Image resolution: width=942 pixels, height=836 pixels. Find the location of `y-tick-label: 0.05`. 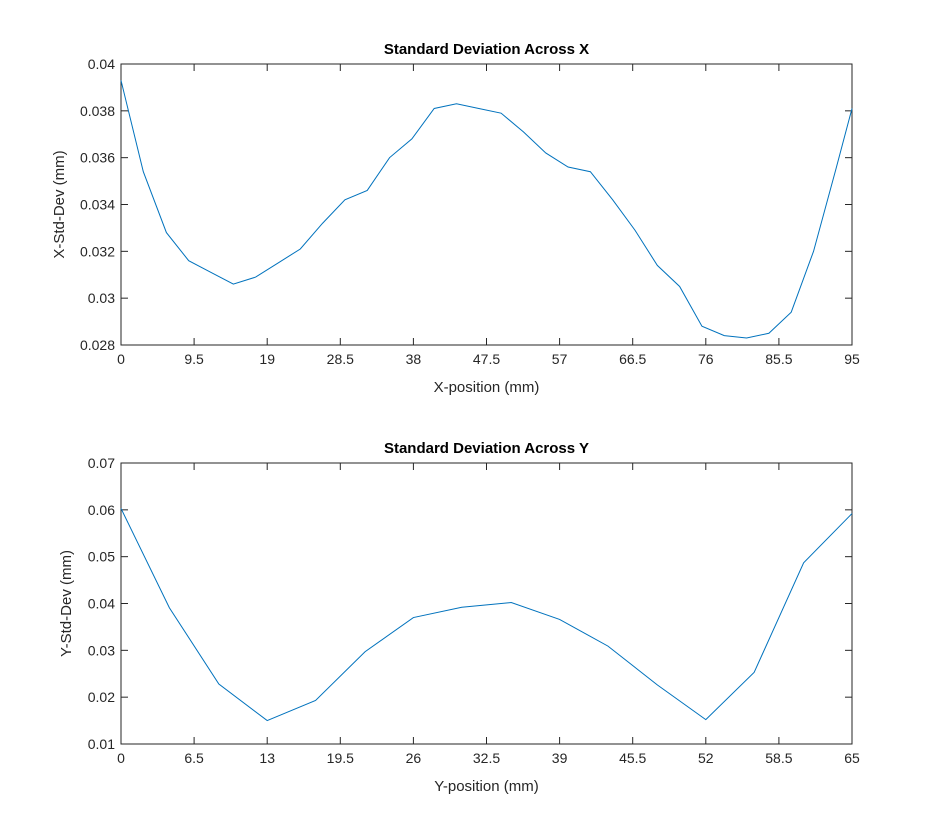

y-tick-label: 0.05 is located at coordinates (101, 557).